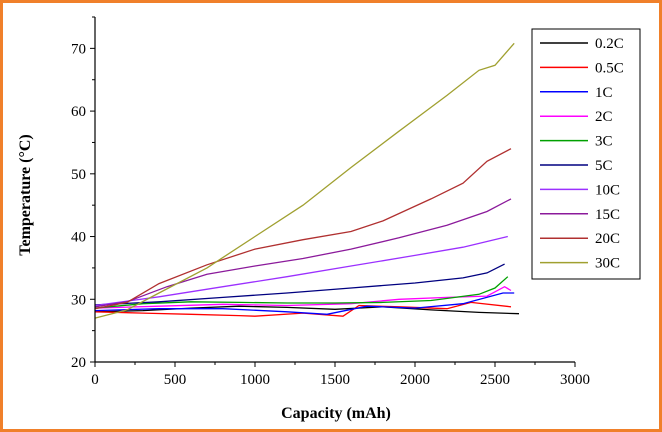  I want to click on legend: 0.2C 0.5C 1C 2C 3C 5C 10C 15C 20C 30C, so click(586, 154).